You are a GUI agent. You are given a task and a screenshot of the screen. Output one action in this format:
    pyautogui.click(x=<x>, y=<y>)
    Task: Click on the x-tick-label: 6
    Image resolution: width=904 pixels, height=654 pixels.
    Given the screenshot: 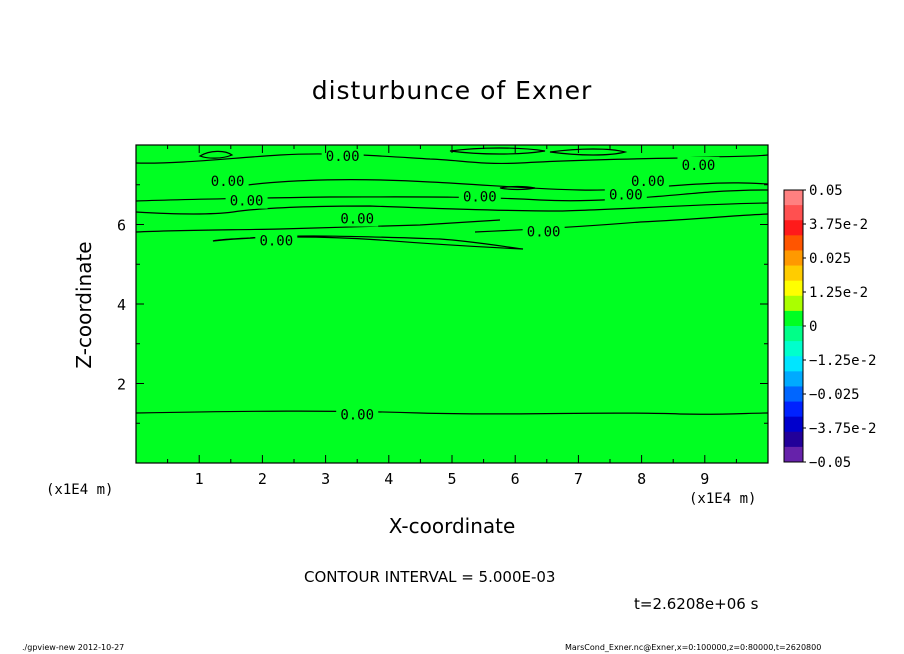 What is the action you would take?
    pyautogui.click(x=515, y=479)
    